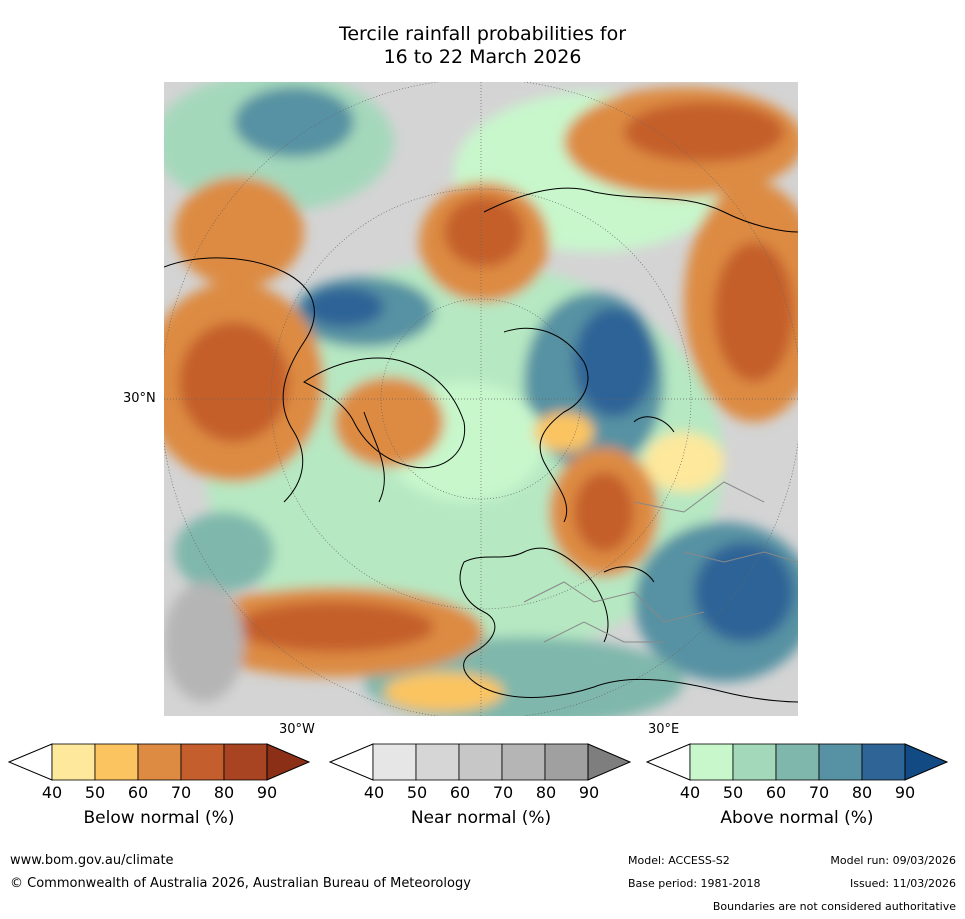  What do you see at coordinates (95, 792) in the screenshot?
I see `colorbar-below-tick: 50` at bounding box center [95, 792].